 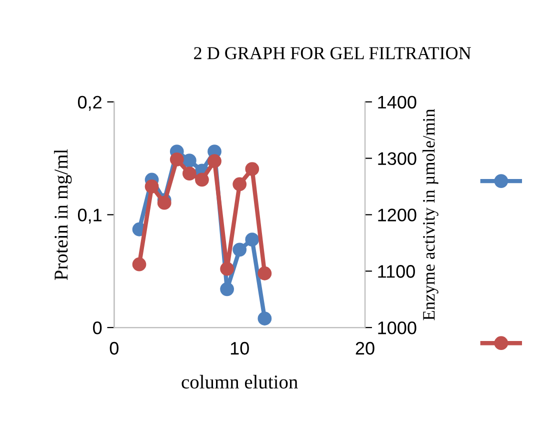 What do you see at coordinates (90, 103) in the screenshot?
I see `y-tick-label: 0,2` at bounding box center [90, 103].